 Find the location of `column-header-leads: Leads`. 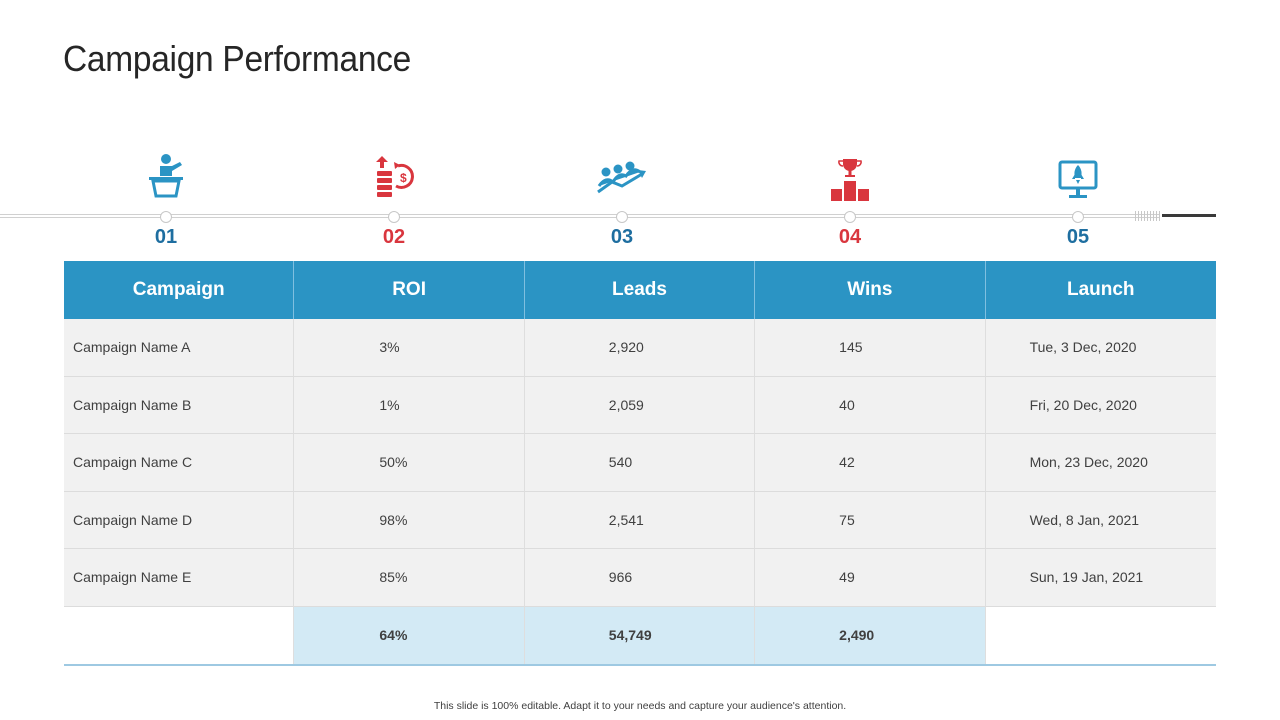

column-header-leads: Leads is located at coordinates (640, 290).